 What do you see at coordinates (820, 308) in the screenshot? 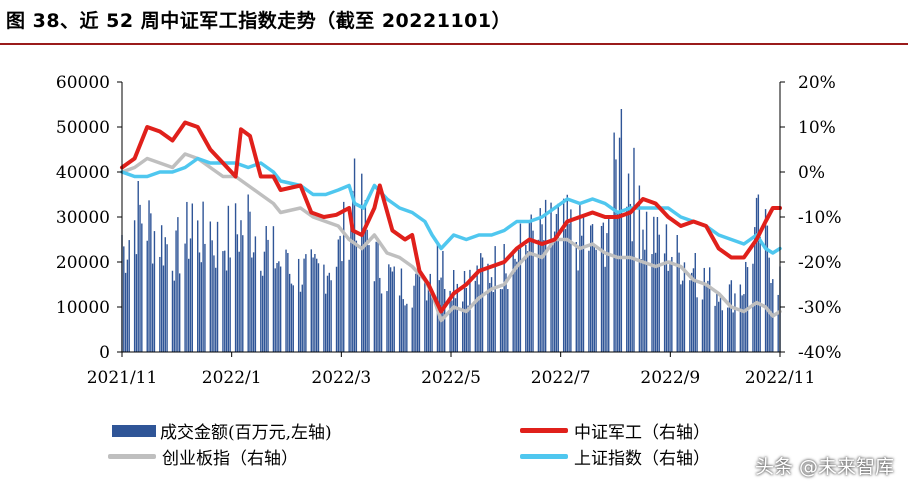
I see `y-right-tick-label: -30%` at bounding box center [820, 308].